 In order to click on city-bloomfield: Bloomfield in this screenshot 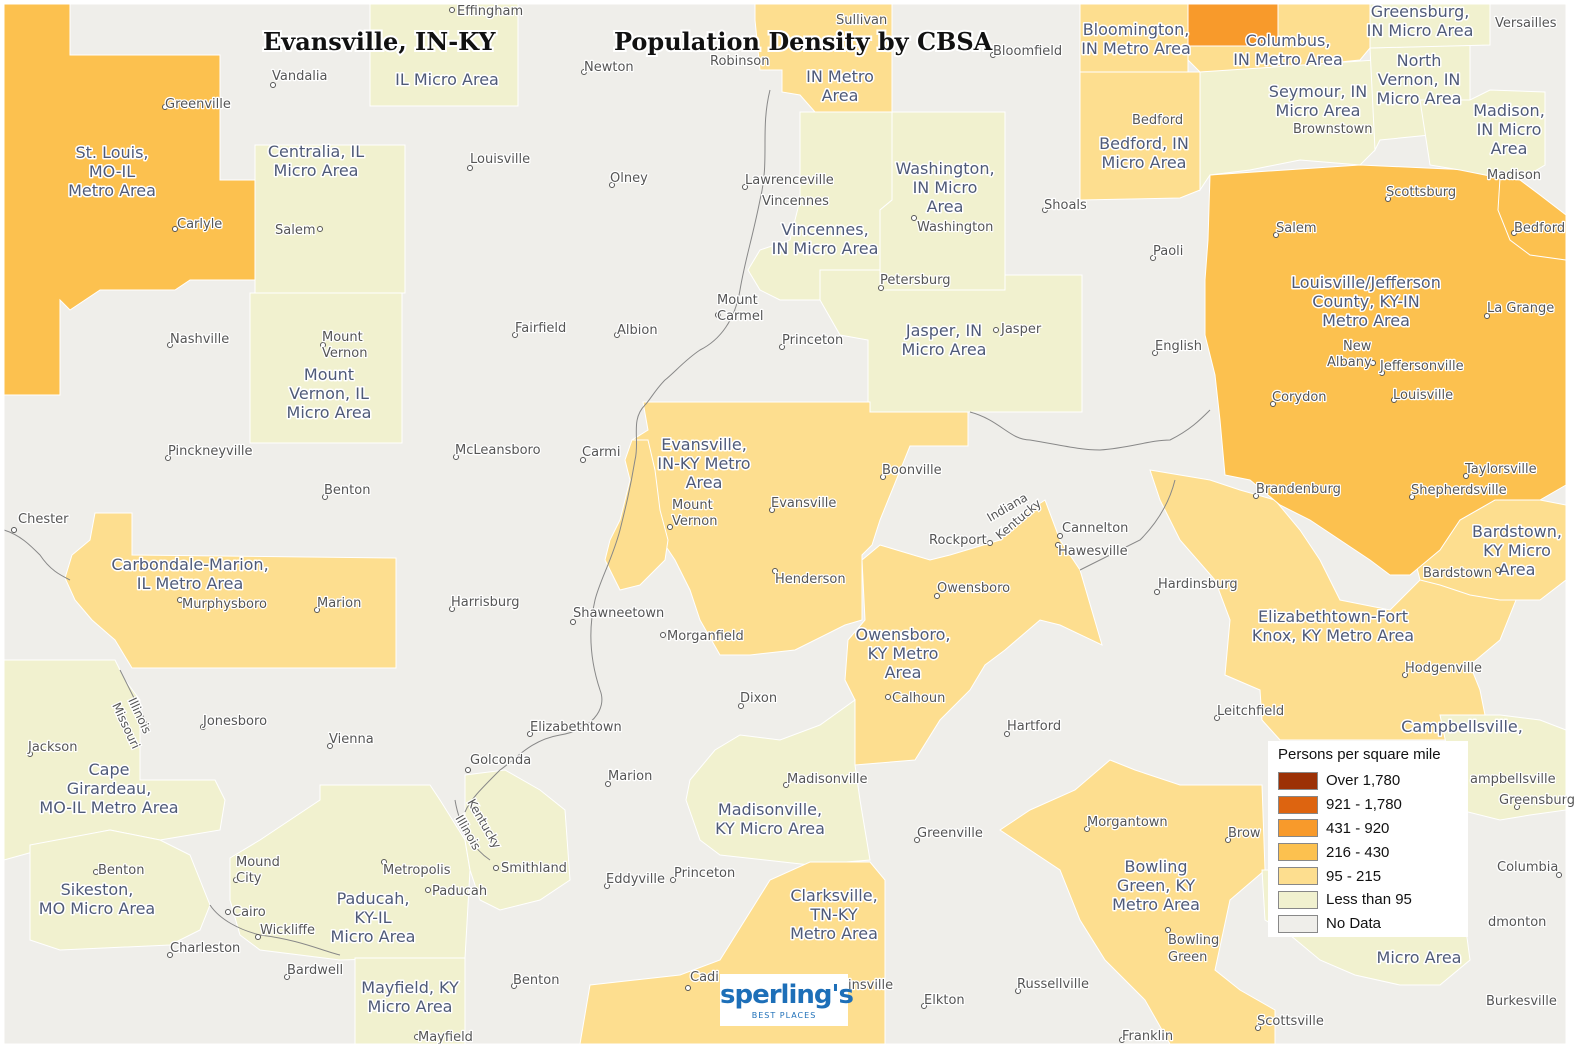, I will do `click(1026, 51)`.